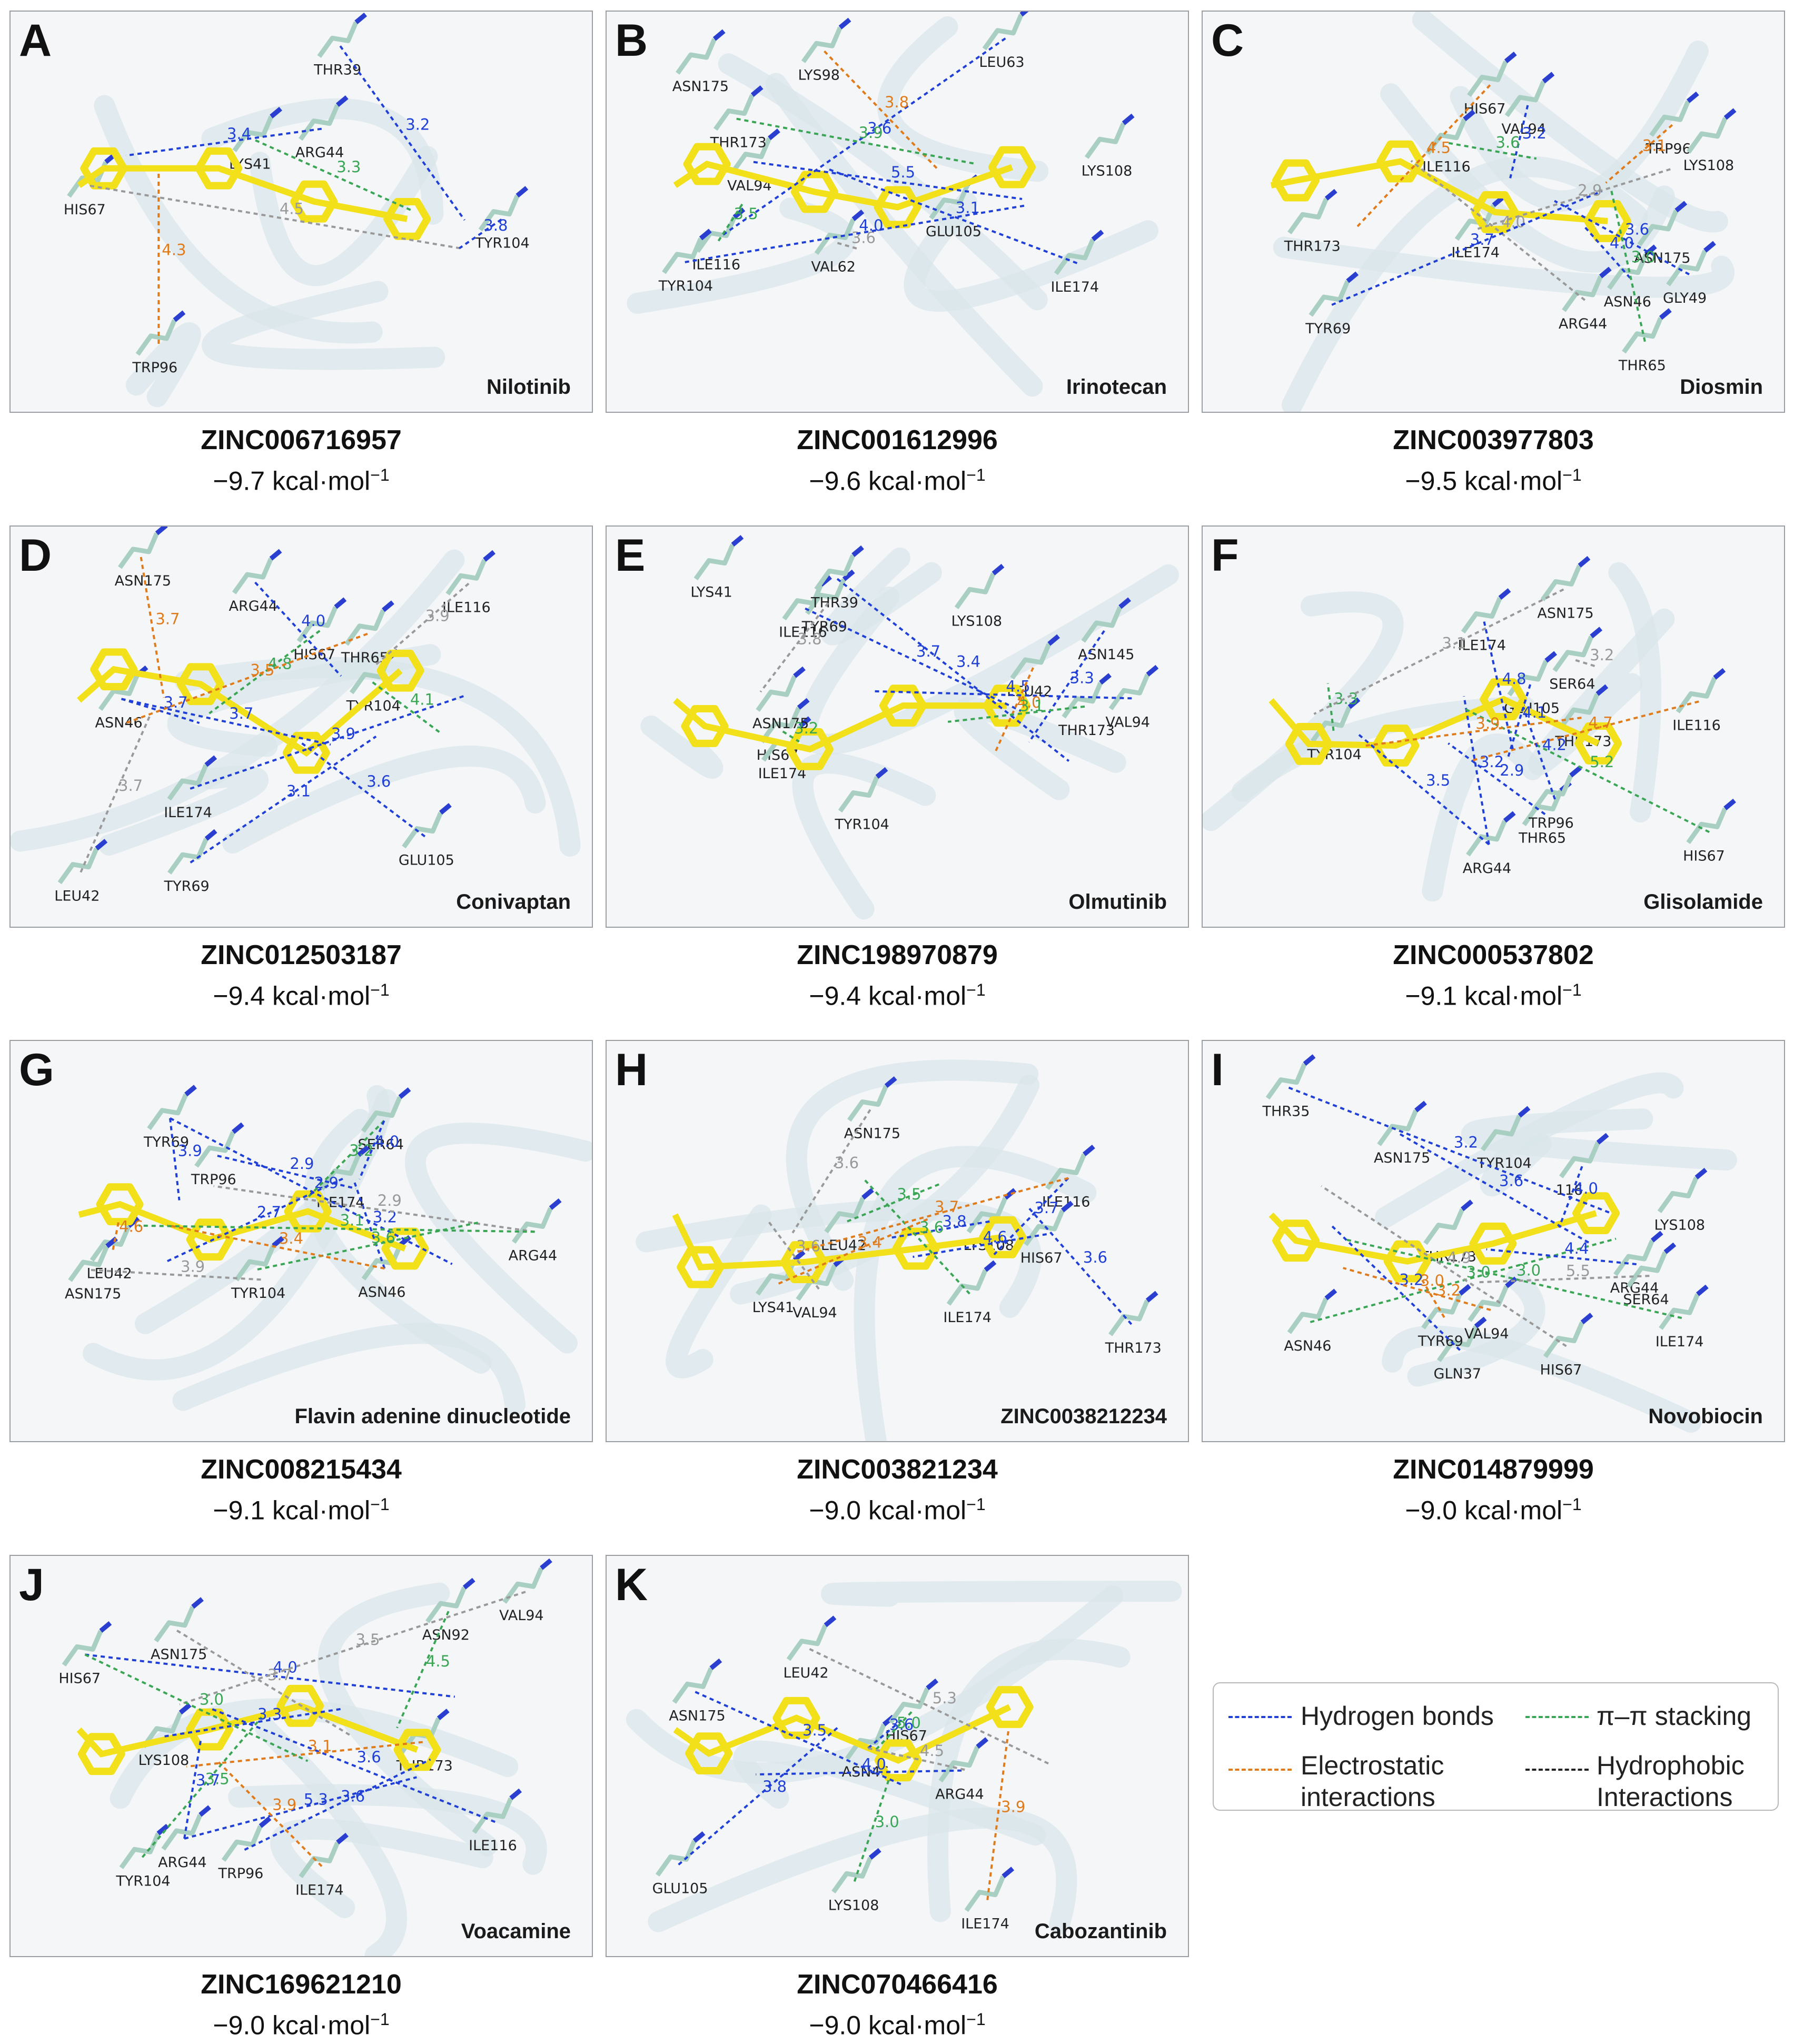 This screenshot has height=2044, width=1794. What do you see at coordinates (819, 75) in the screenshot?
I see `svg-text: LYS98` at bounding box center [819, 75].